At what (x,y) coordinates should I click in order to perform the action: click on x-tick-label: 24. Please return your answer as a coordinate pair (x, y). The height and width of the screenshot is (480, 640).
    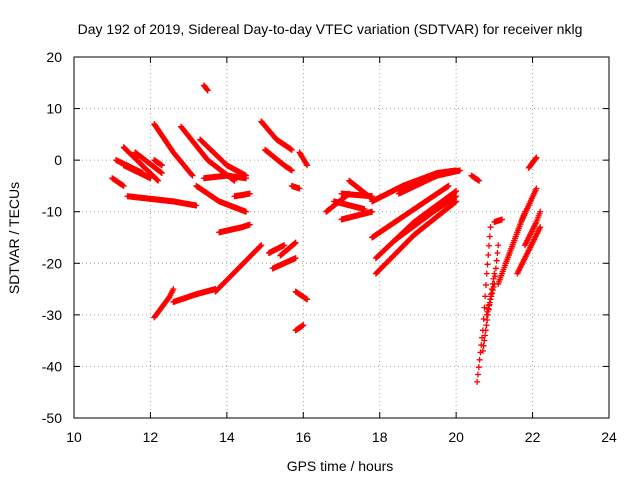
    Looking at the image, I should click on (609, 437).